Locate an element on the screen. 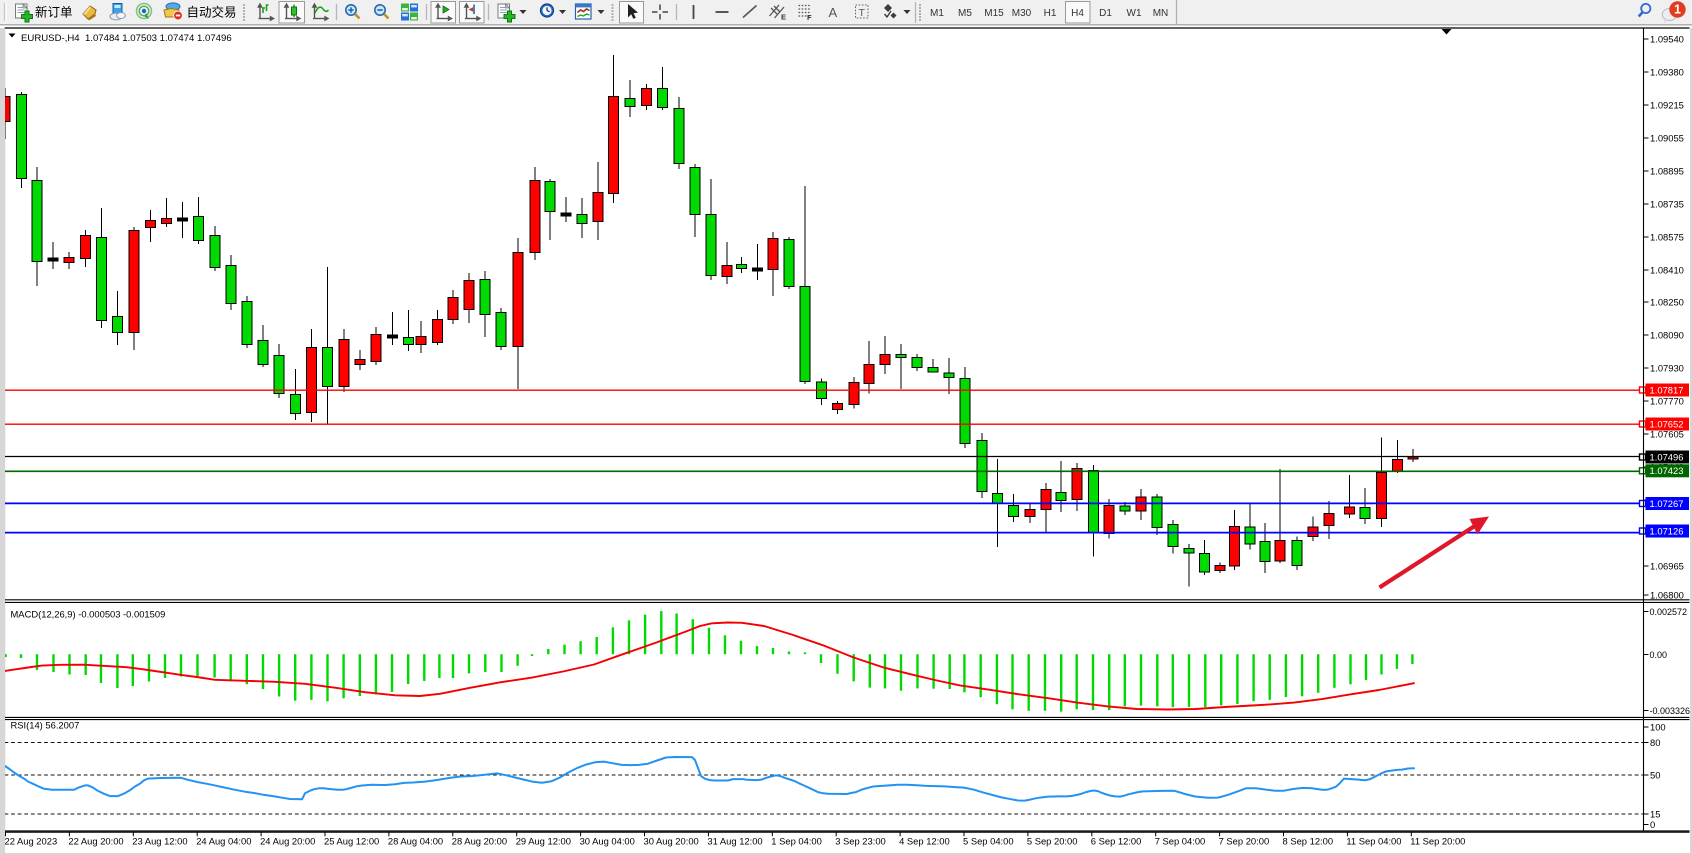 Image resolution: width=1692 pixels, height=854 pixels. svg-text: 0.00 is located at coordinates (1659, 655).